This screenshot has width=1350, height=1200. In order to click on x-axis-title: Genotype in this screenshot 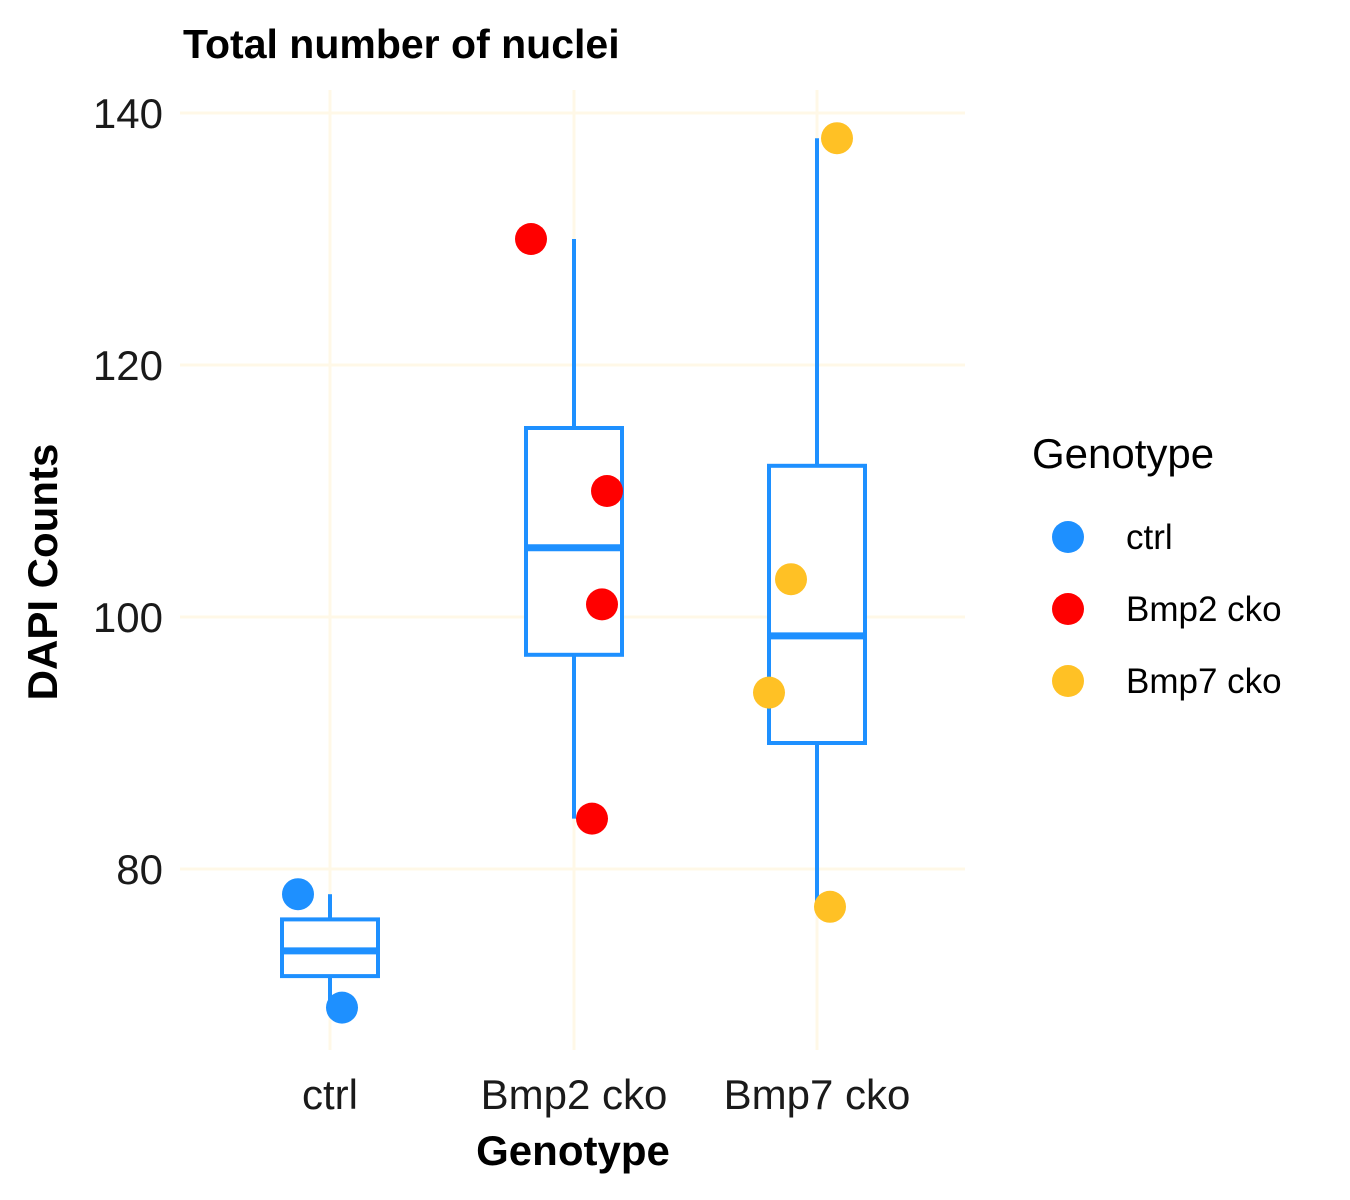, I will do `click(573, 1150)`.